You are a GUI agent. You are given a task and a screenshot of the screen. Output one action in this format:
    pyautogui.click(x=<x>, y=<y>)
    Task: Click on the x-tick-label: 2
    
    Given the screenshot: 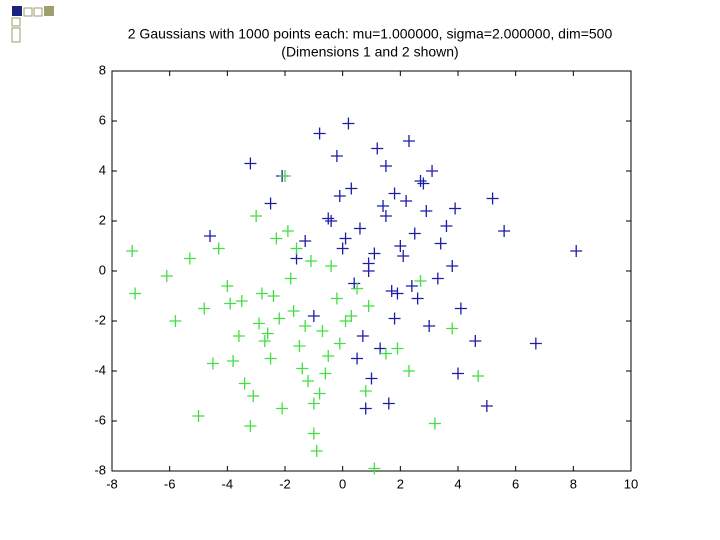 What is the action you would take?
    pyautogui.click(x=400, y=483)
    